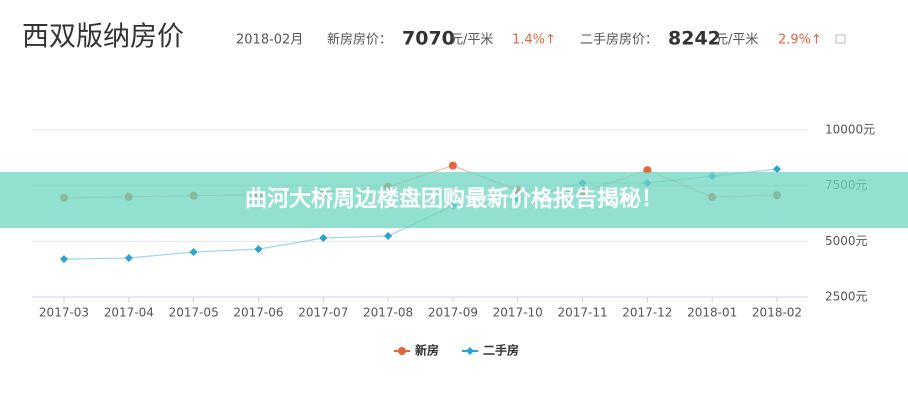 The height and width of the screenshot is (400, 908). I want to click on banner-text: 曲河大桥周边楼盘团购最新价格报告揭秘！, so click(453, 199).